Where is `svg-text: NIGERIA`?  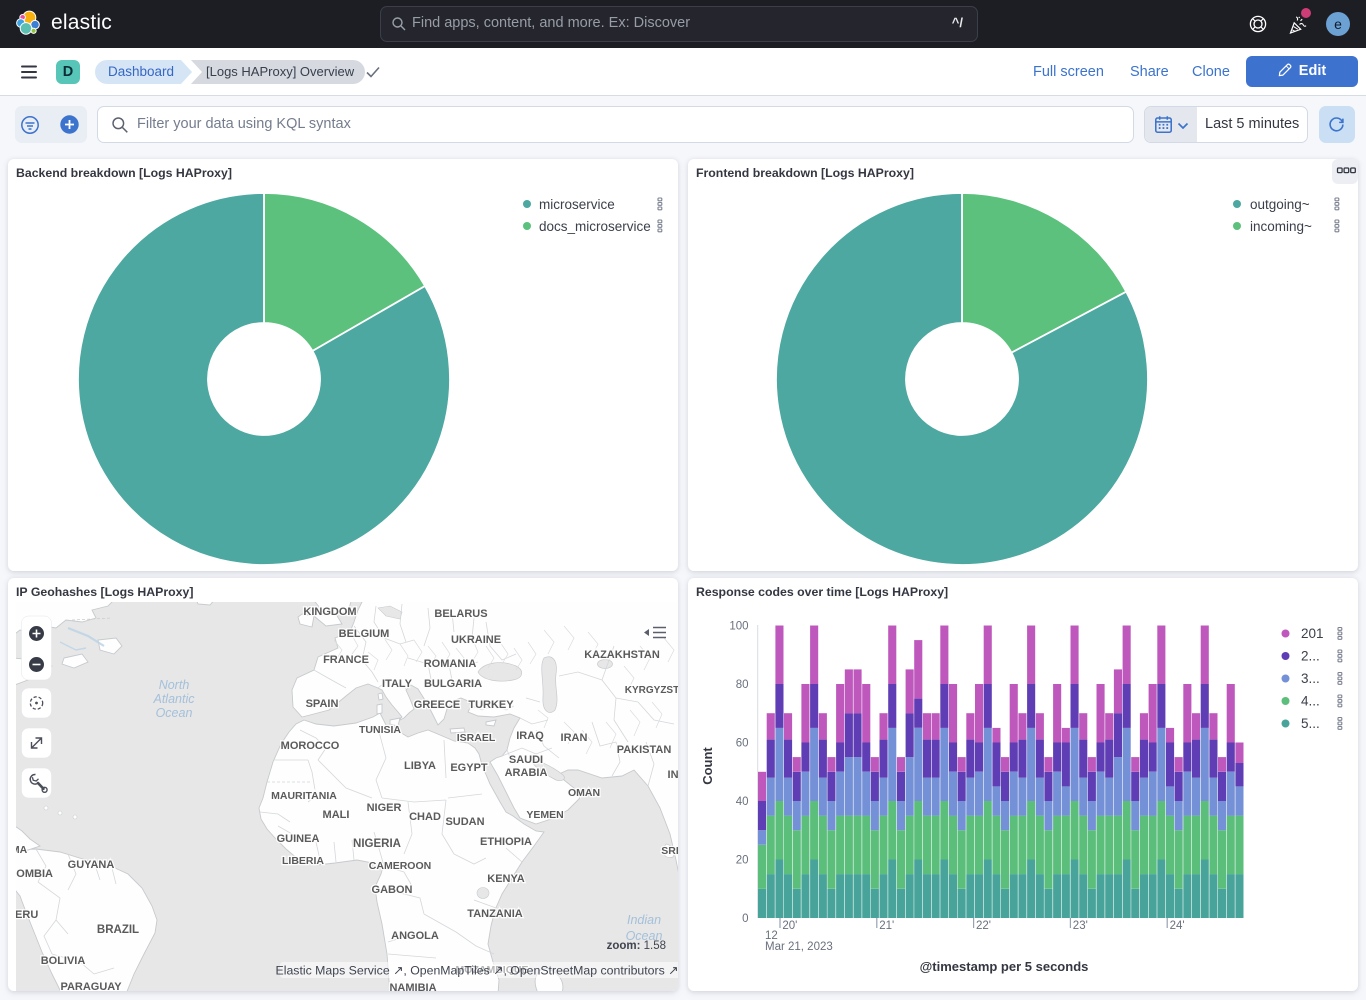 svg-text: NIGERIA is located at coordinates (377, 844).